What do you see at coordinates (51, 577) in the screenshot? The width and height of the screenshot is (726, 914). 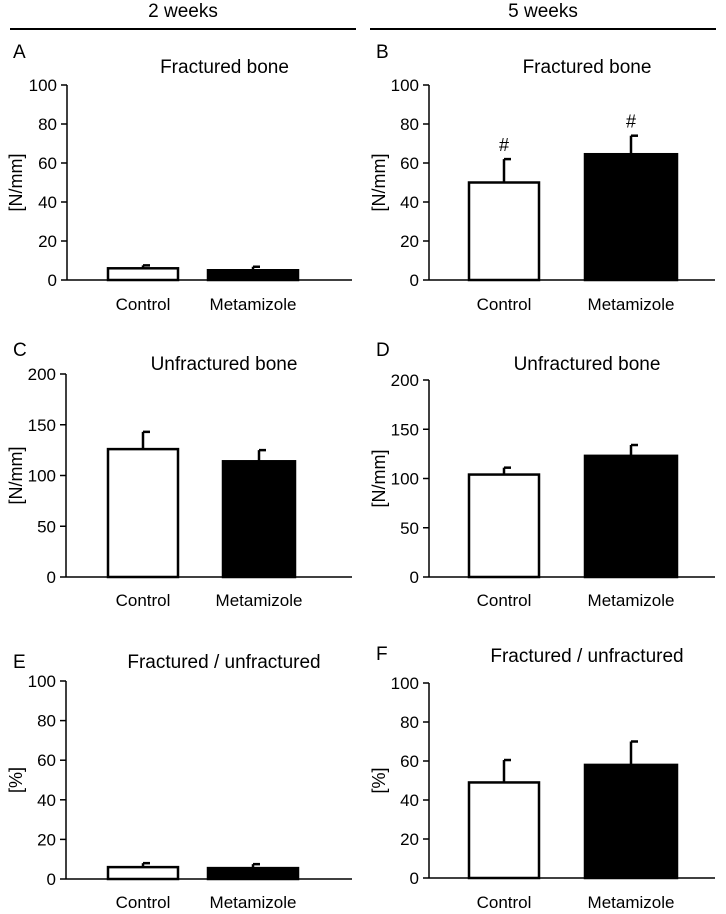 I see `panel-c-y-tick-label-0: 0` at bounding box center [51, 577].